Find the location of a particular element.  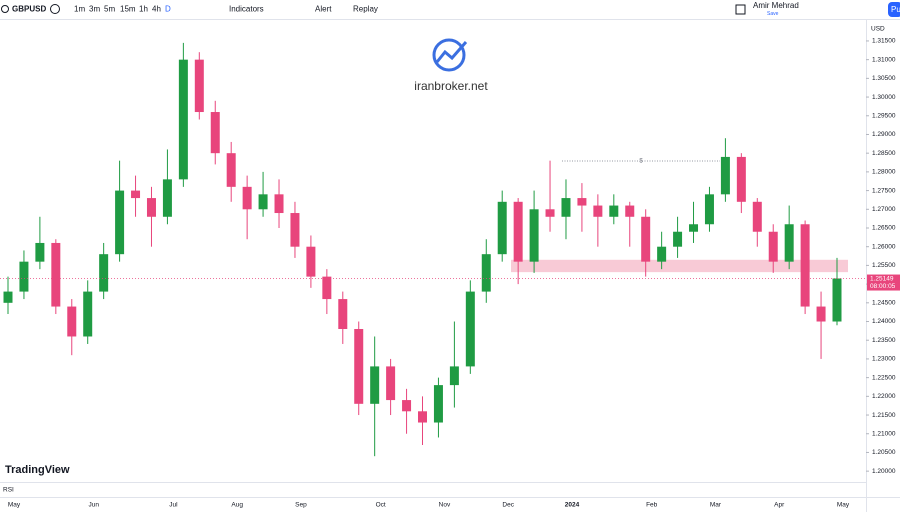

interval-button: D is located at coordinates (168, 9).